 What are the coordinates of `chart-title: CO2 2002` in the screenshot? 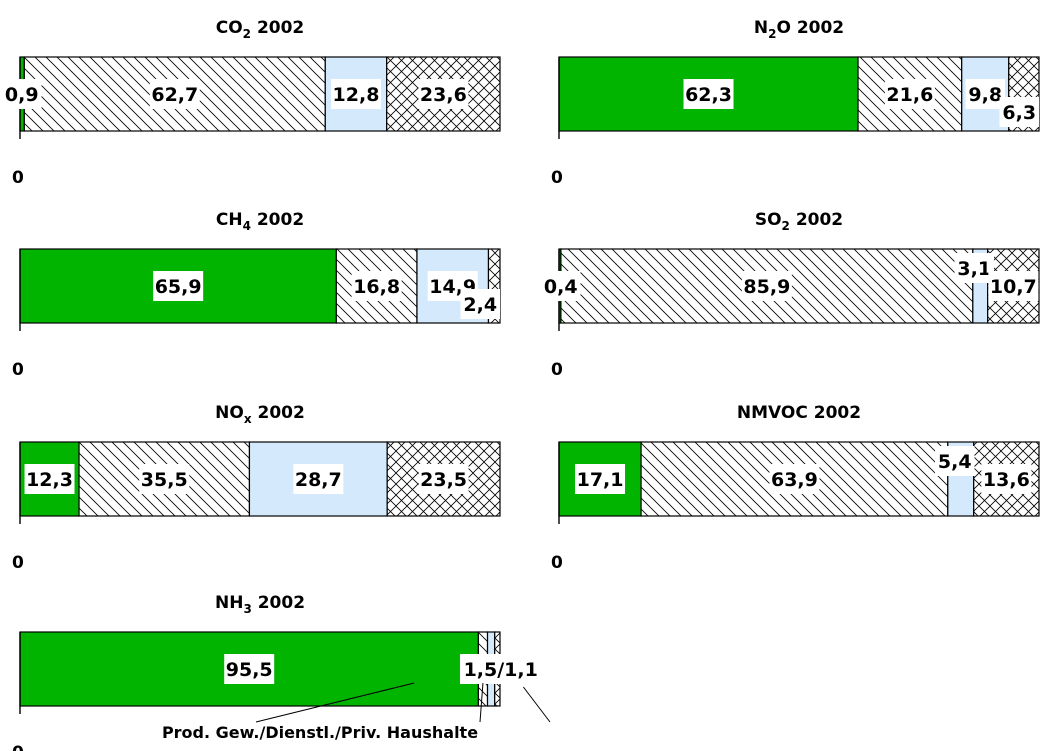 It's located at (260, 29).